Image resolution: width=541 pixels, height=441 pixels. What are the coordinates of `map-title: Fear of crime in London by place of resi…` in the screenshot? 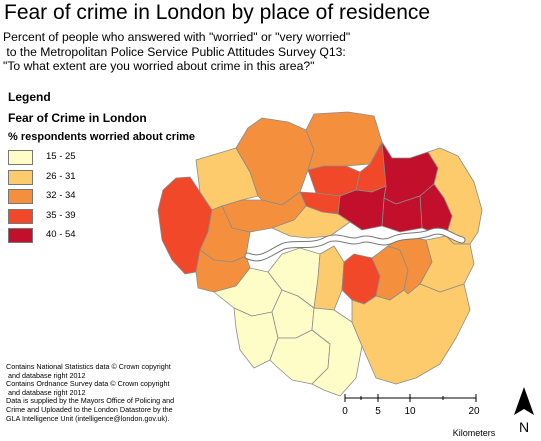 It's located at (217, 12).